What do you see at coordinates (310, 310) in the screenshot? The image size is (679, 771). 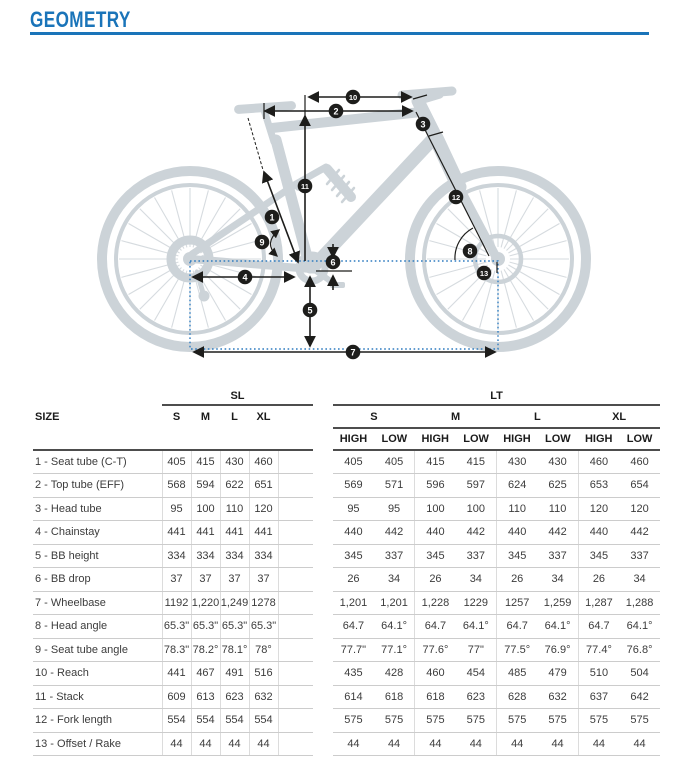 I see `callout-badge-5: 5` at bounding box center [310, 310].